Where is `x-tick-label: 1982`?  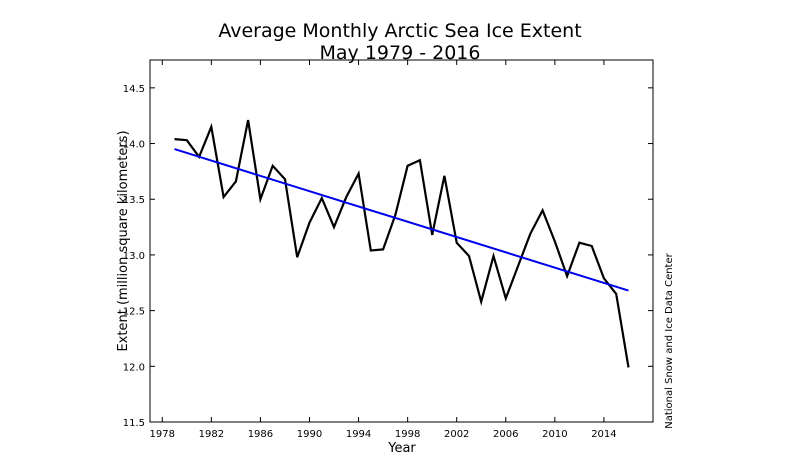 x-tick-label: 1982 is located at coordinates (211, 434).